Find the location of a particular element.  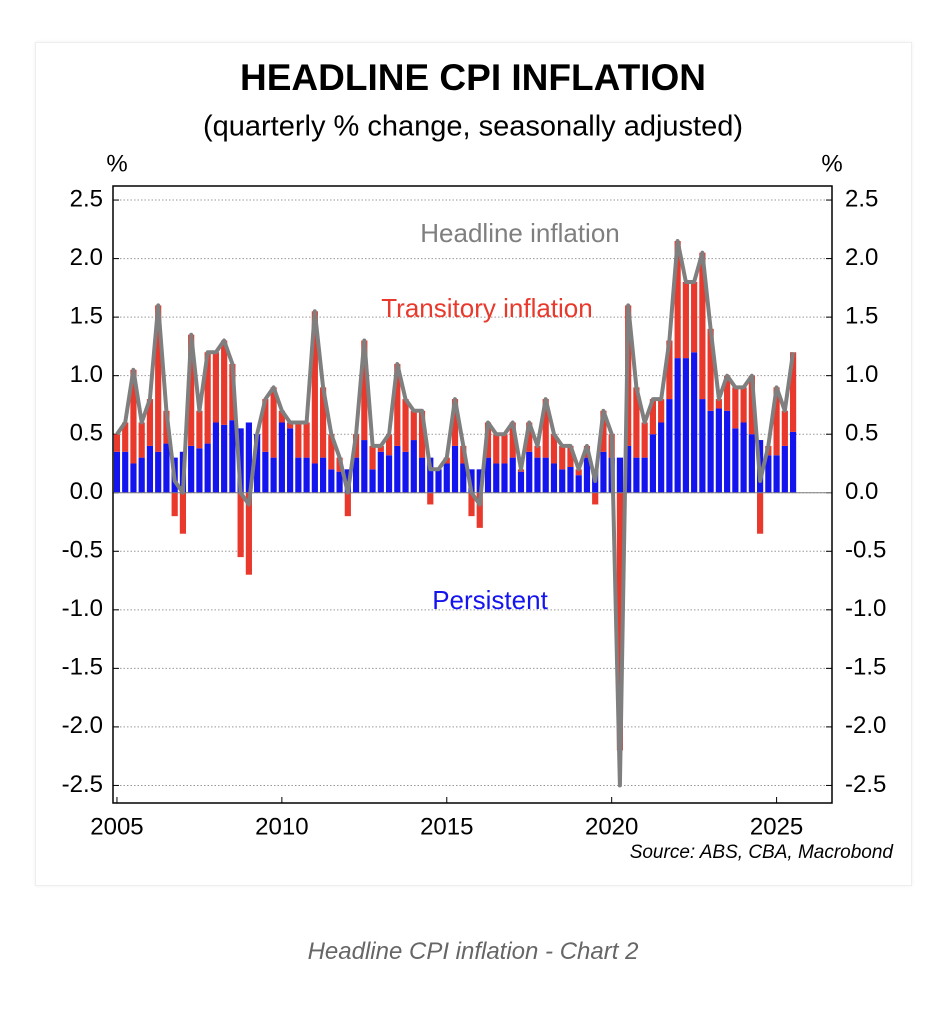

annotation: Persistent is located at coordinates (490, 600).